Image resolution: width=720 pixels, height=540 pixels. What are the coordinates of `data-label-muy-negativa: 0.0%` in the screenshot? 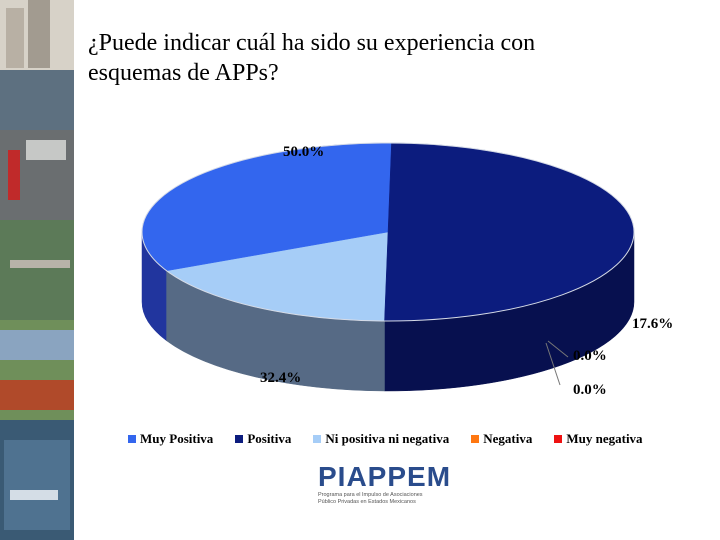 It's located at (590, 390).